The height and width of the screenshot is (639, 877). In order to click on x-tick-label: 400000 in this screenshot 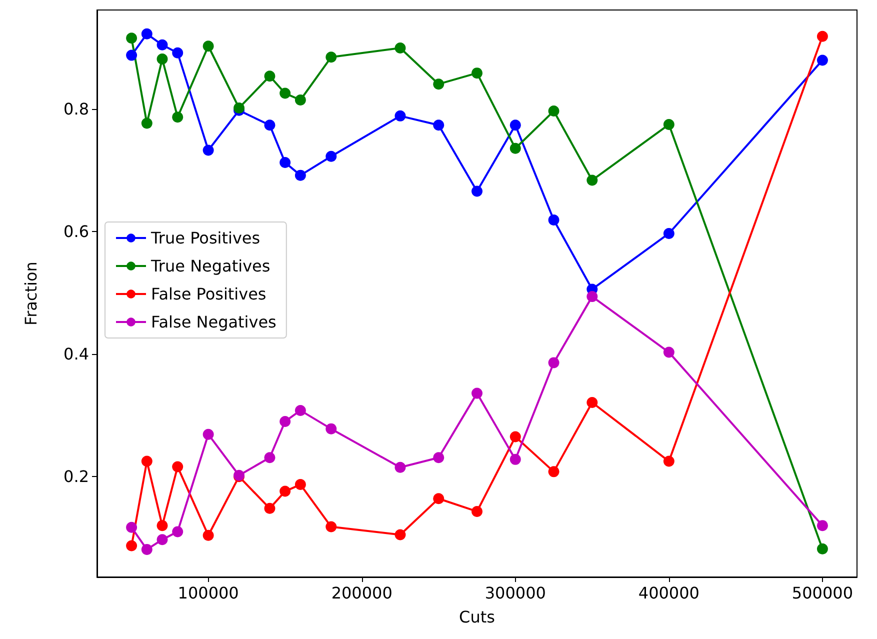, I will do `click(669, 593)`.